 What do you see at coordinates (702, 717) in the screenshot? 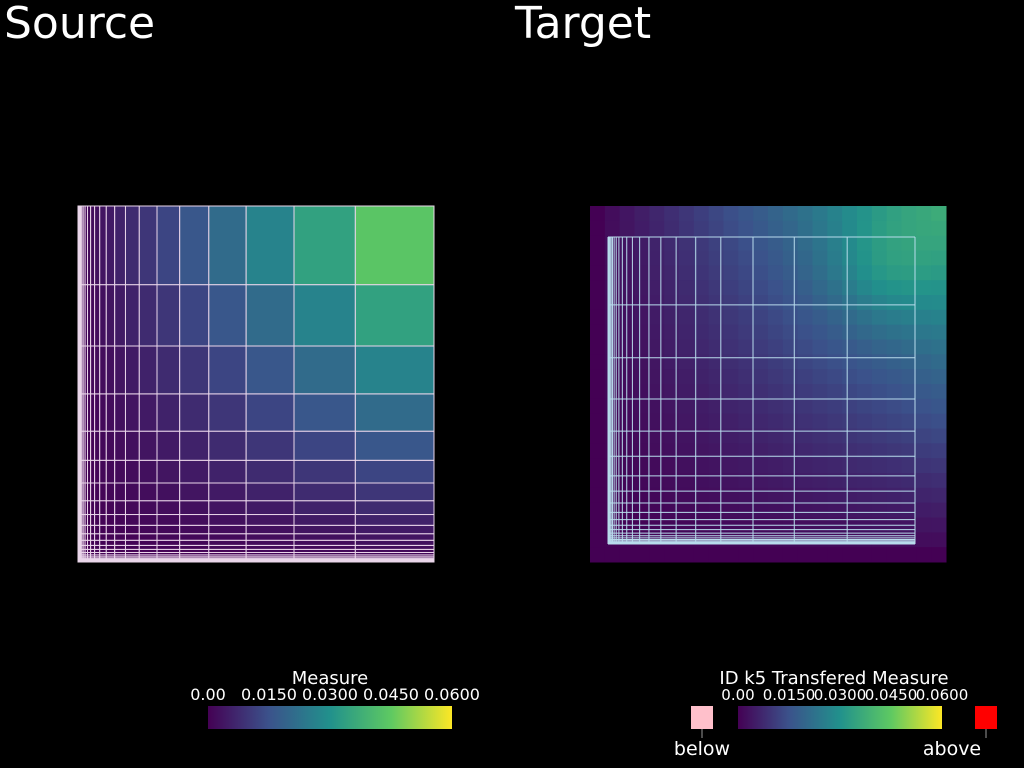
I see `below-swatch` at bounding box center [702, 717].